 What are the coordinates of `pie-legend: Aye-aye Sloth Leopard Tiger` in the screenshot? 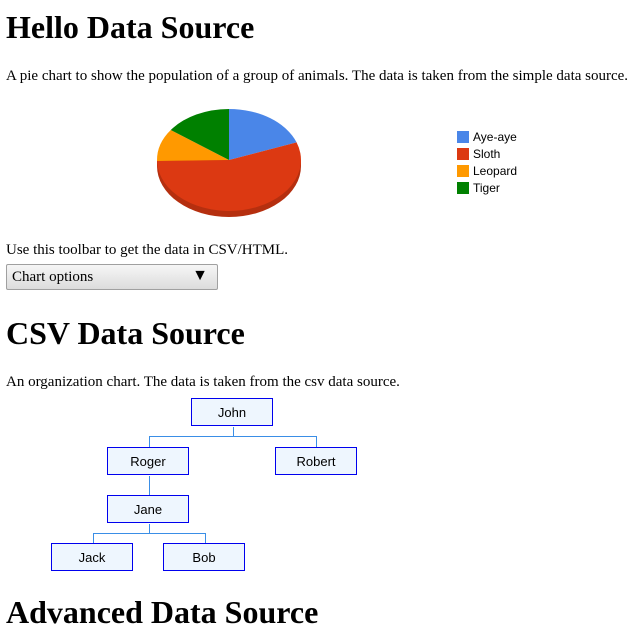 It's located at (487, 162).